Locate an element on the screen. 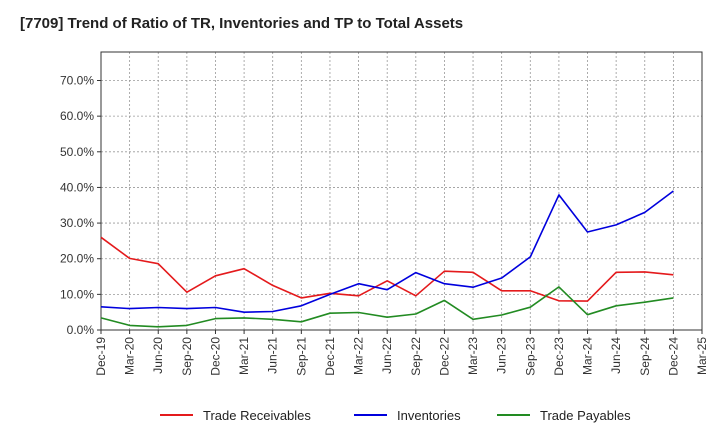 This screenshot has height=440, width=720. y-tick-label: 30.0% is located at coordinates (77, 223).